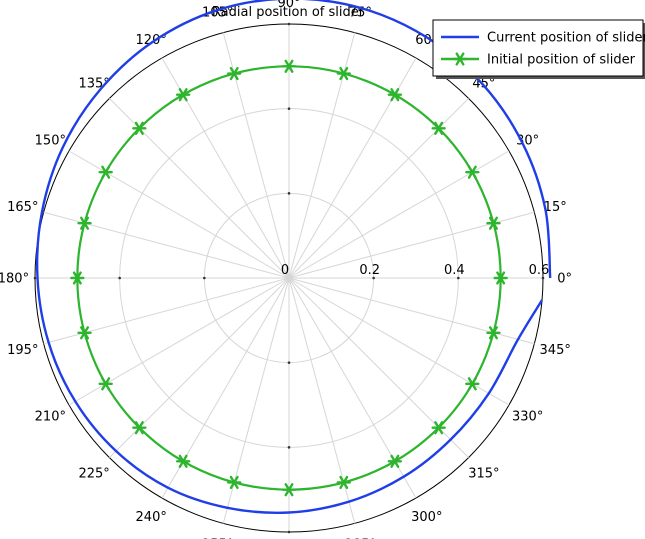 The image size is (645, 539). I want to click on legend-label: Current position of slider, so click(566, 38).